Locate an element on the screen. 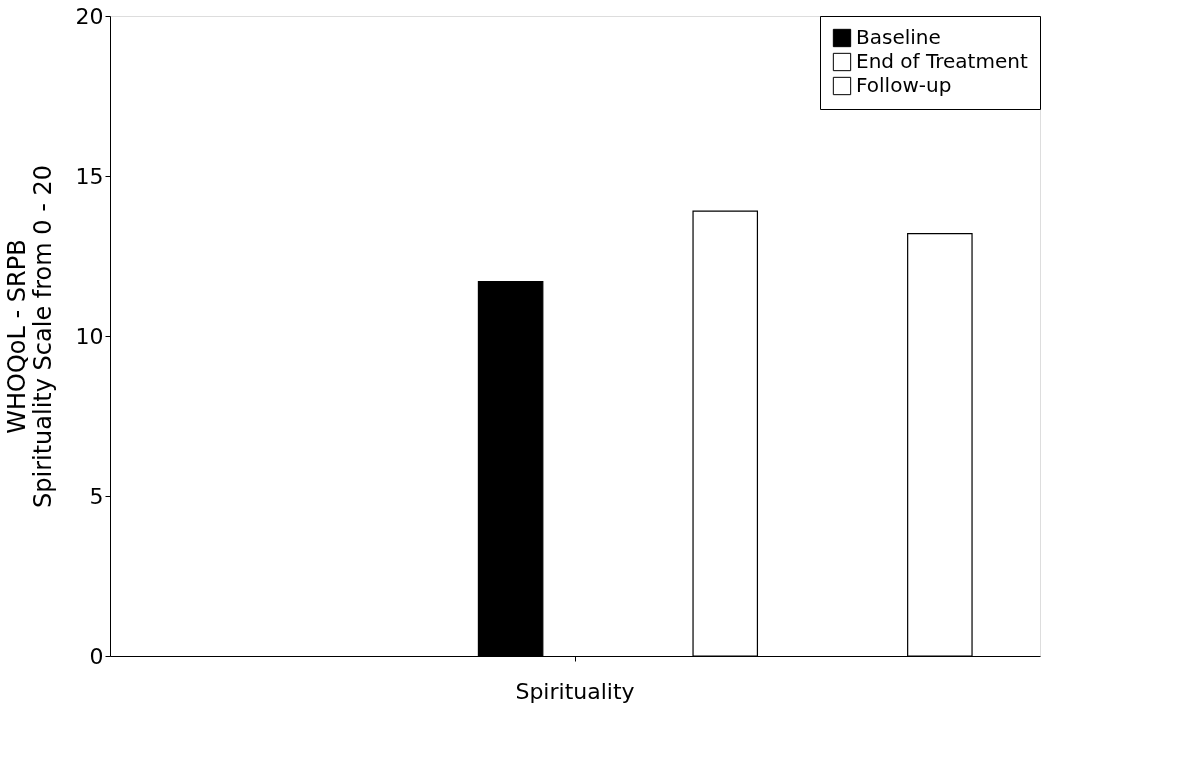  legend-label: End of Treatment is located at coordinates (942, 61).